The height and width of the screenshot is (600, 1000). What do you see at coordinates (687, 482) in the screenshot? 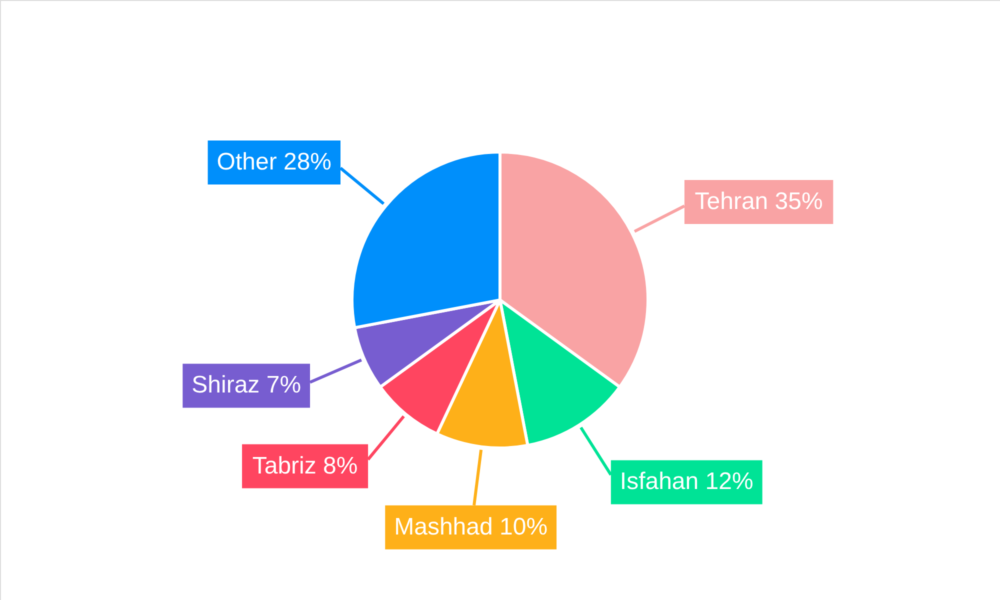
I see `slice-label: Isfahan 12%` at bounding box center [687, 482].